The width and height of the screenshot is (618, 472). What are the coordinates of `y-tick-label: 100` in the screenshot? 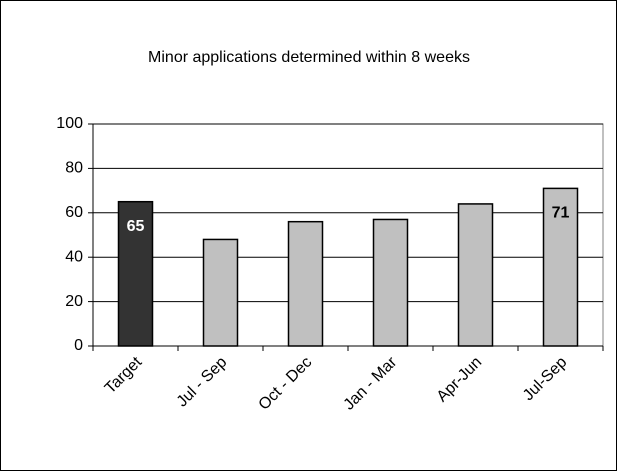 It's located at (69, 123).